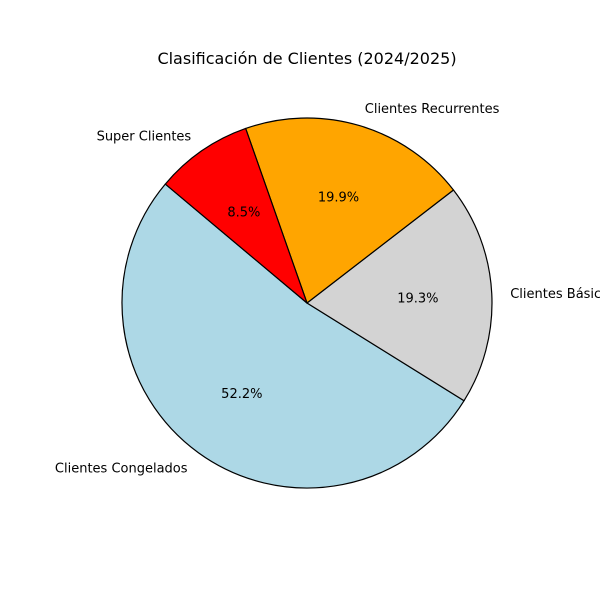 This screenshot has width=600, height=600. What do you see at coordinates (243, 213) in the screenshot?
I see `pie-slice-percent-4: 8.5%` at bounding box center [243, 213].